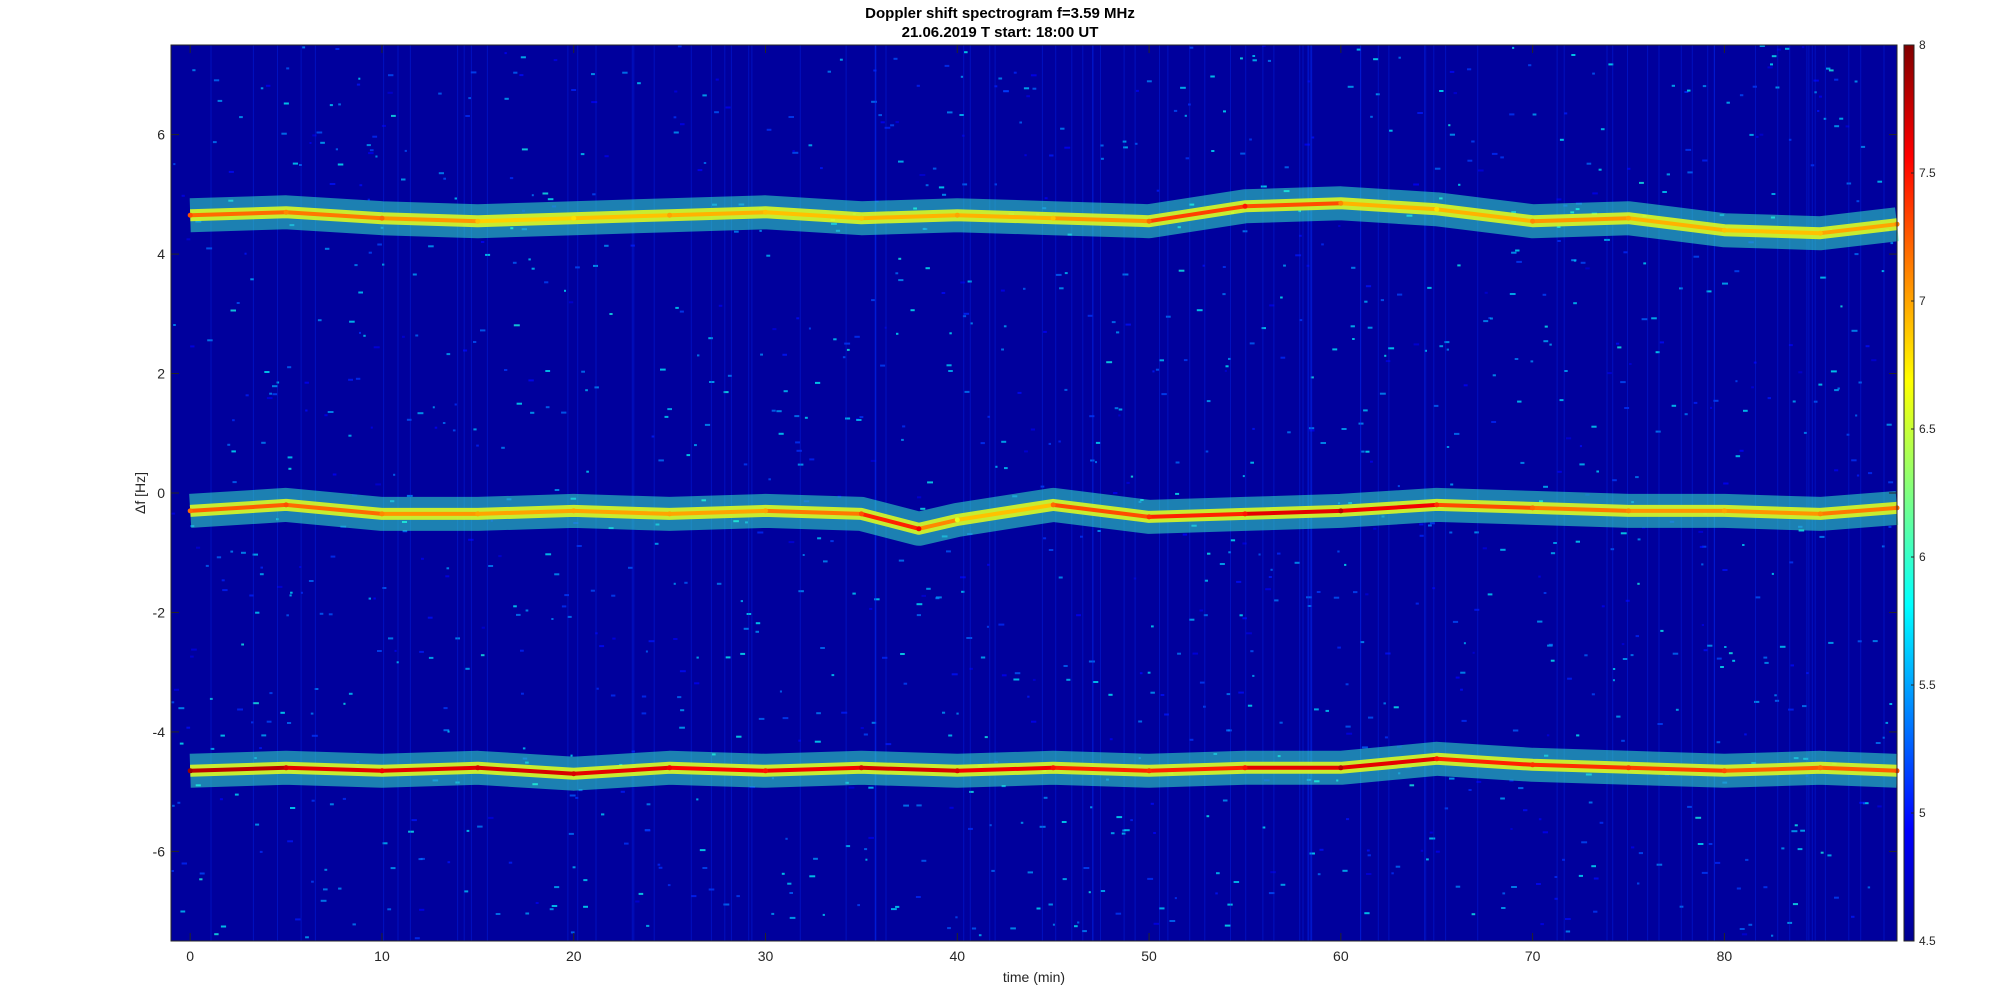  What do you see at coordinates (161, 254) in the screenshot?
I see `y-tick-label: 4` at bounding box center [161, 254].